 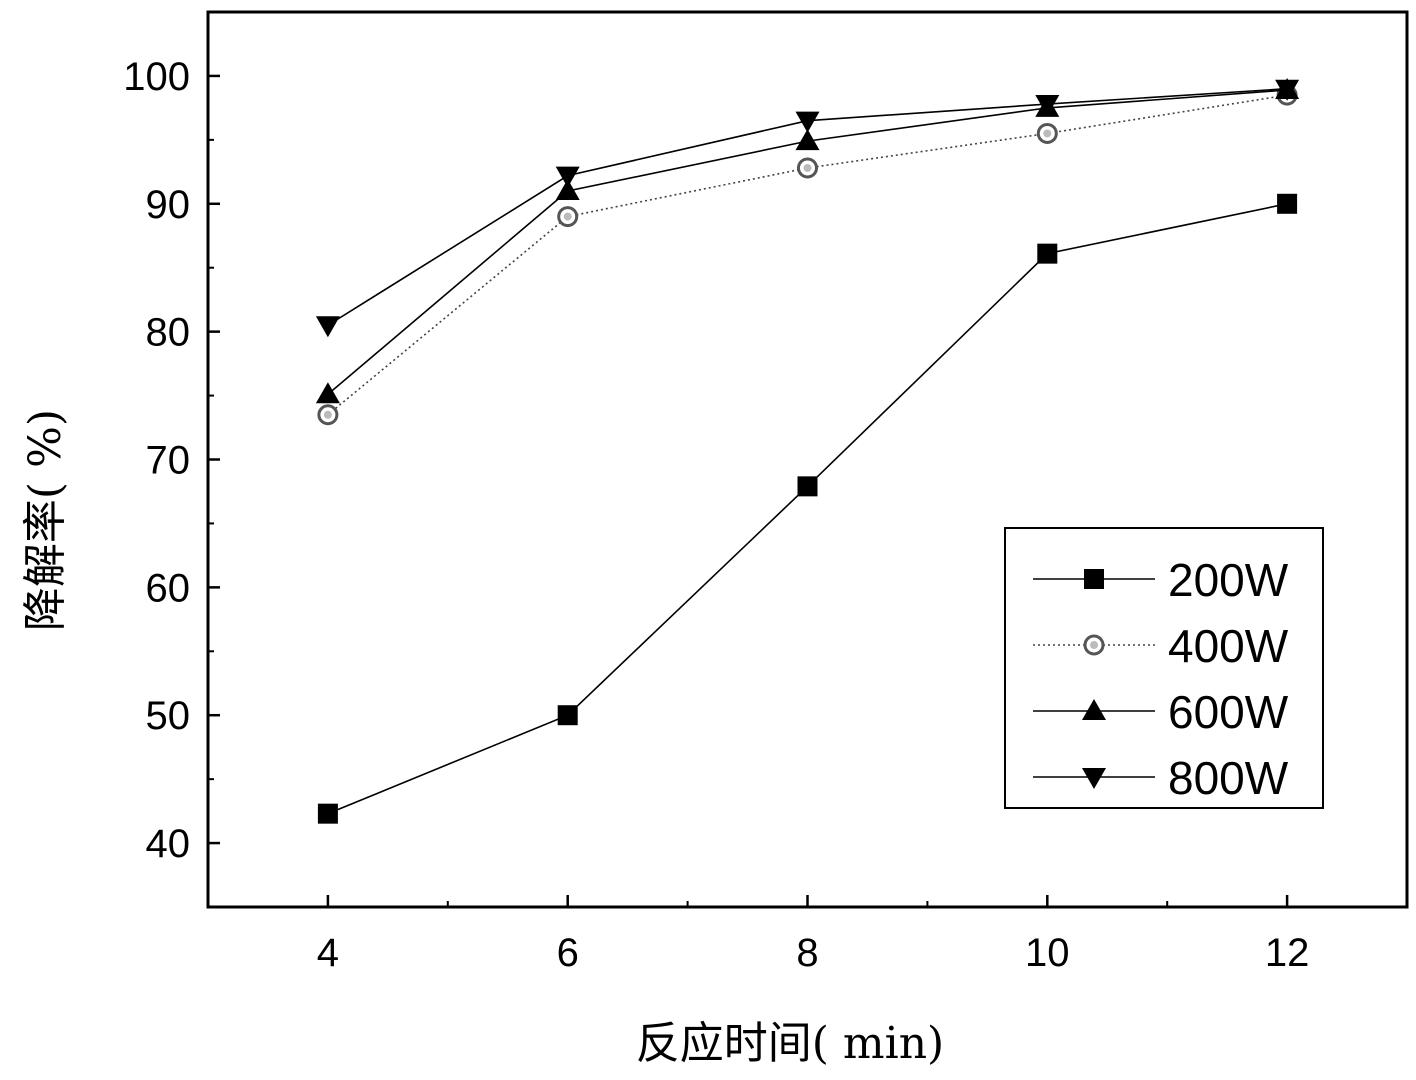 I want to click on legend-label: 800W, so click(x=1228, y=778).